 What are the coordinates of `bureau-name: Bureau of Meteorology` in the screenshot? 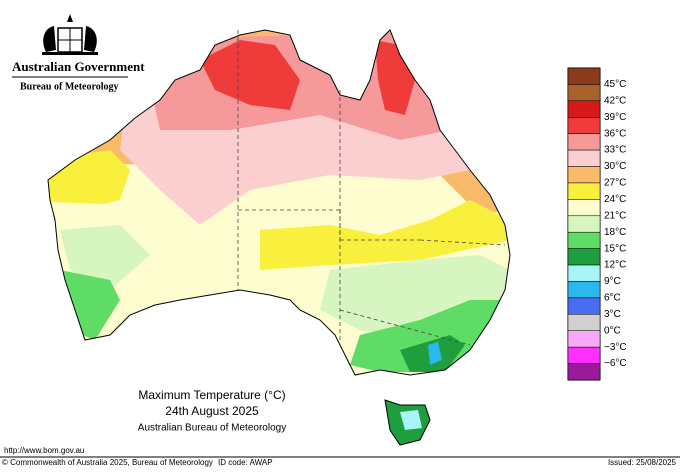 It's located at (69, 86).